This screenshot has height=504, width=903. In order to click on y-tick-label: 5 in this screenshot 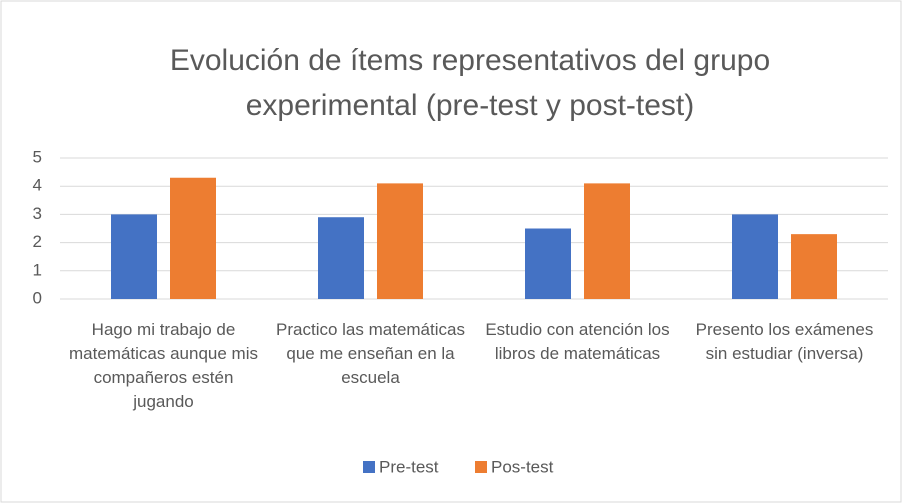, I will do `click(37, 156)`.